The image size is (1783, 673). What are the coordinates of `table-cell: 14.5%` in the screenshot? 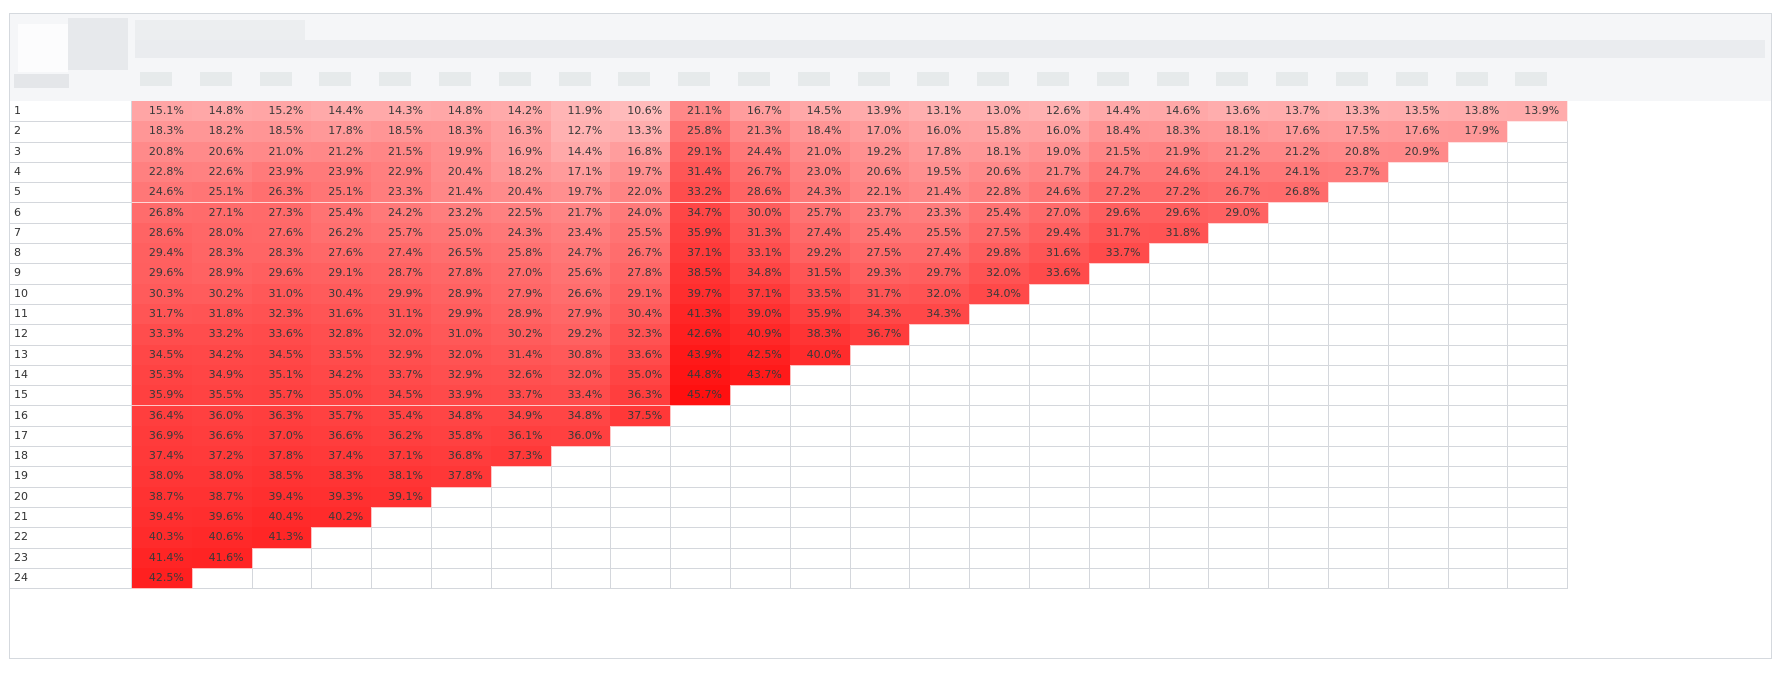 It's located at (820, 112).